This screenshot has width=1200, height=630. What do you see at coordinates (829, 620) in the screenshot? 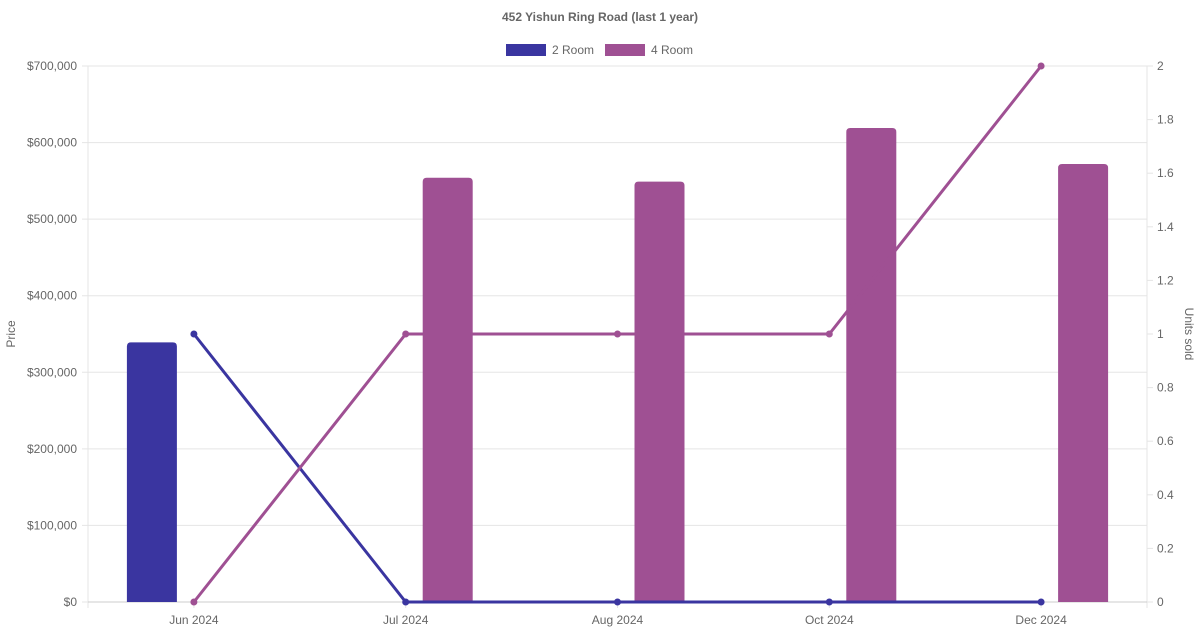
I see `x-tick-label: Oct 2024` at bounding box center [829, 620].